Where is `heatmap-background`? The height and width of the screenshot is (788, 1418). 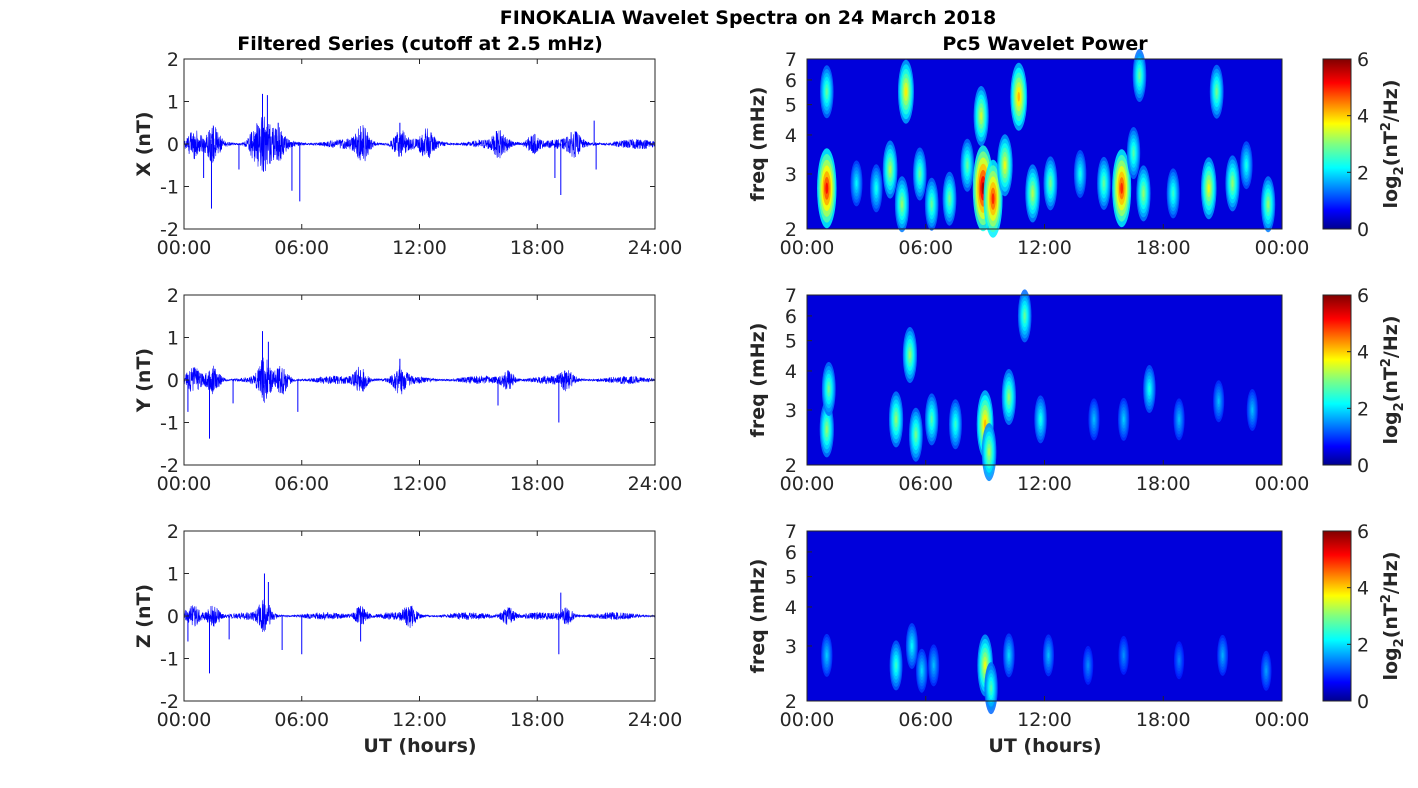 heatmap-background is located at coordinates (1044, 616).